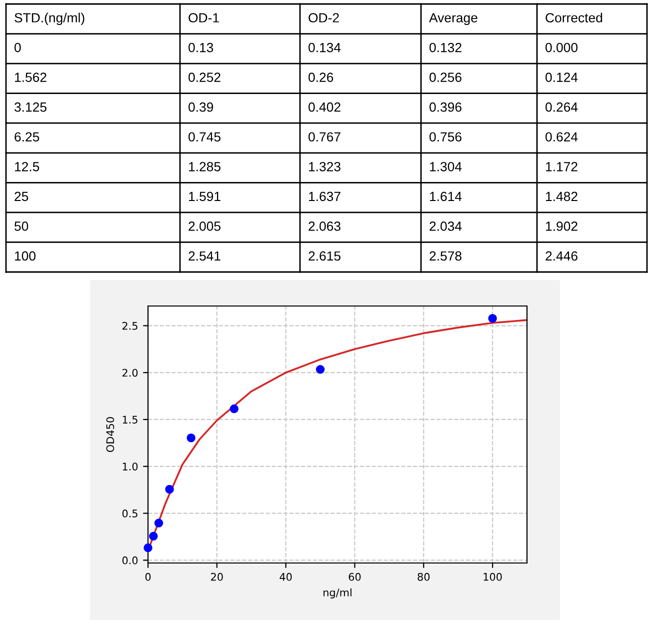  I want to click on text: 0.26, so click(321, 77).